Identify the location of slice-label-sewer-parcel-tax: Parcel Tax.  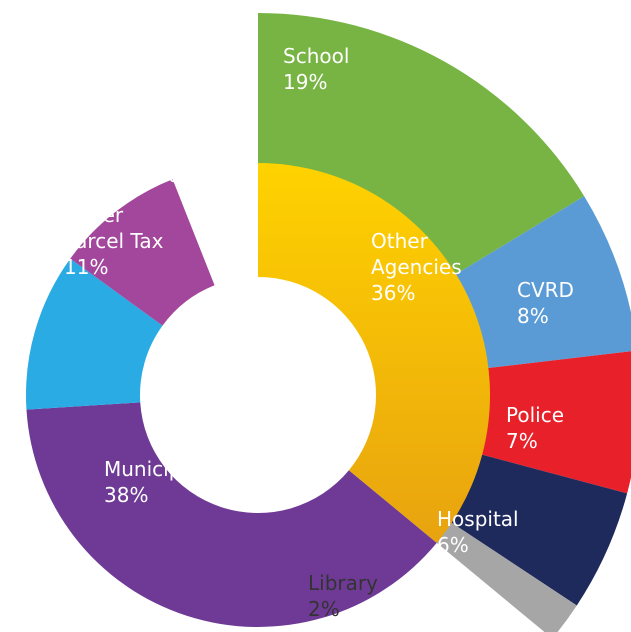
(208, 175).